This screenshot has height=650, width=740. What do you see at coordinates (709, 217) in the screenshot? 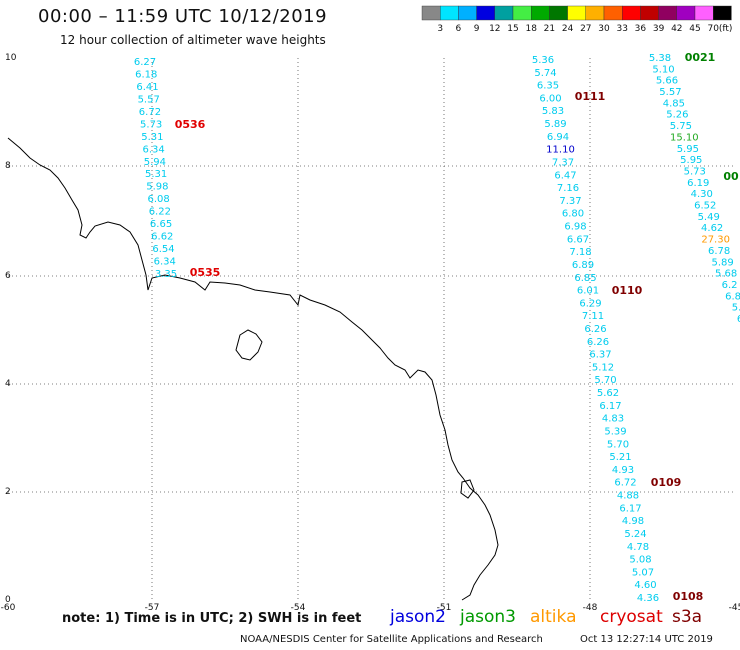
I see `wave-height-label: 5.49` at bounding box center [709, 217].